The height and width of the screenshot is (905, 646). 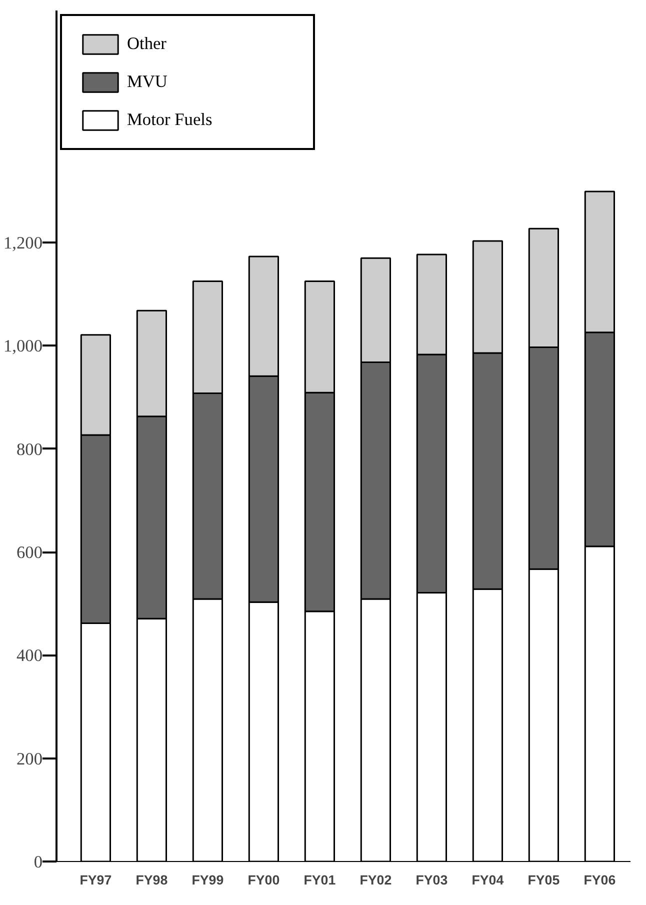 I want to click on x-tick-label: FY01, so click(x=320, y=880).